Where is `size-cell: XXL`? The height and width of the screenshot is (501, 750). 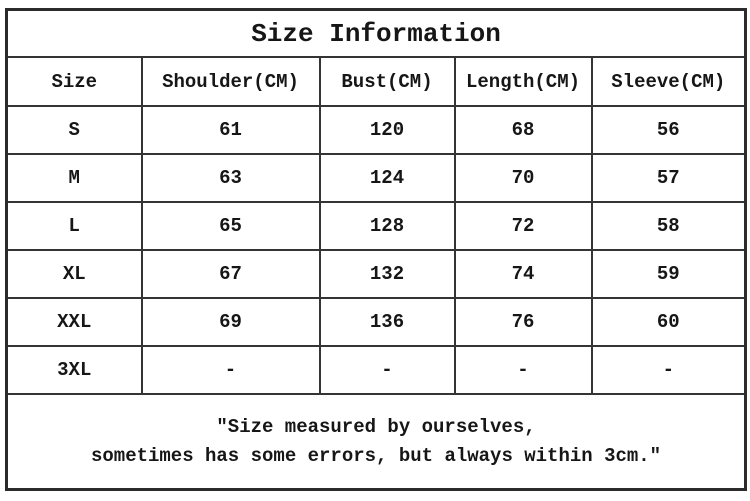
size-cell: XXL is located at coordinates (74, 322).